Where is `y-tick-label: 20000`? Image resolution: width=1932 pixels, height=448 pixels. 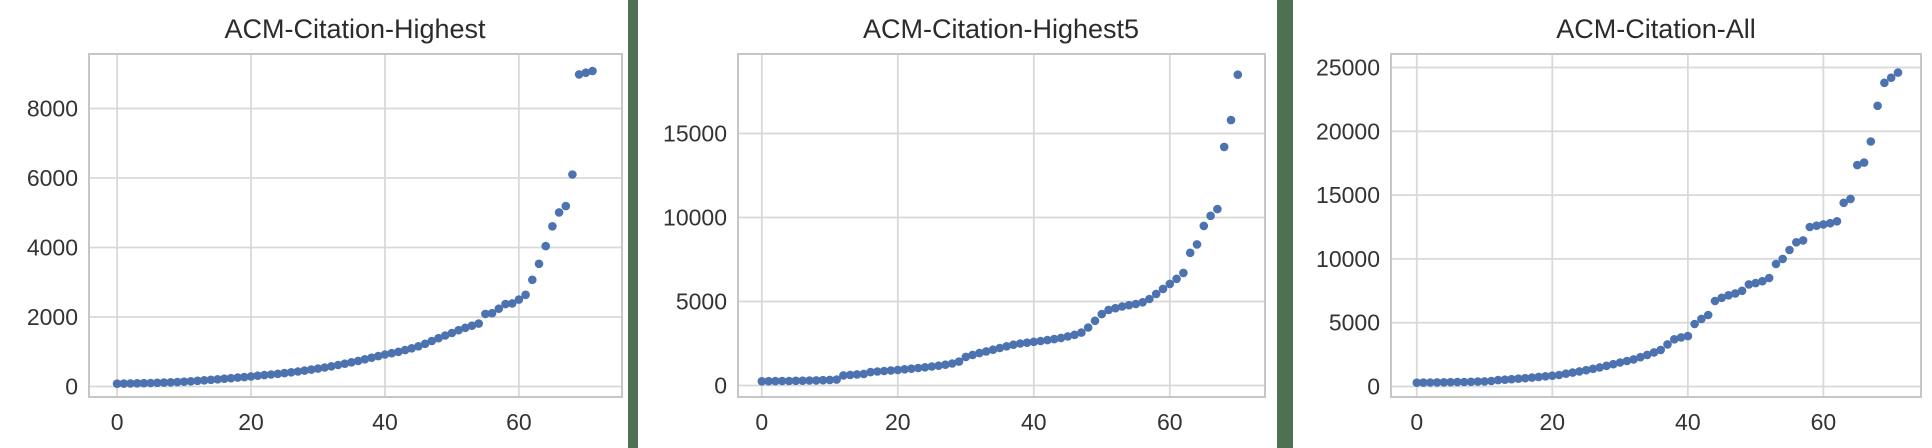 y-tick-label: 20000 is located at coordinates (1348, 131).